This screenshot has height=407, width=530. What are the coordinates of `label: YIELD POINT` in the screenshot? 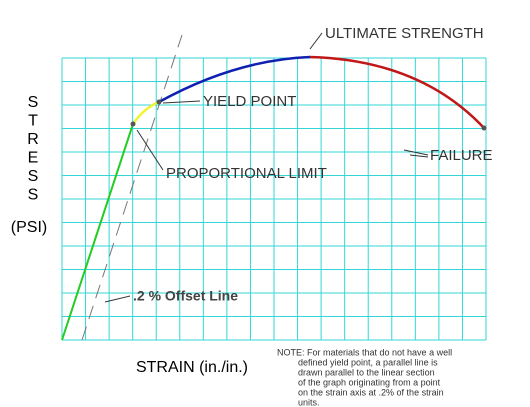 It's located at (249, 101).